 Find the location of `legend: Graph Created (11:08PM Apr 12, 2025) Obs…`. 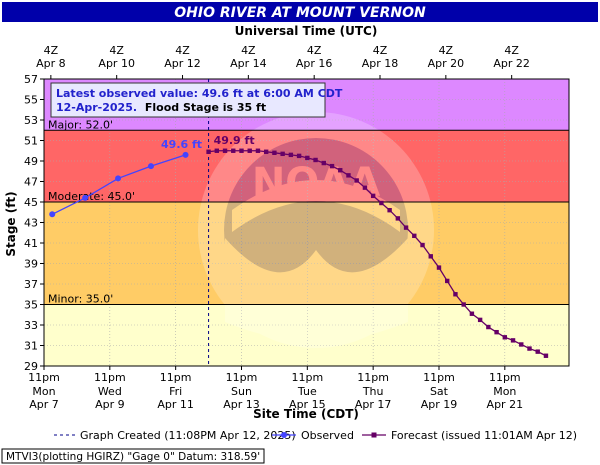

legend: Graph Created (11:08PM Apr 12, 2025) Obs… is located at coordinates (315, 435).